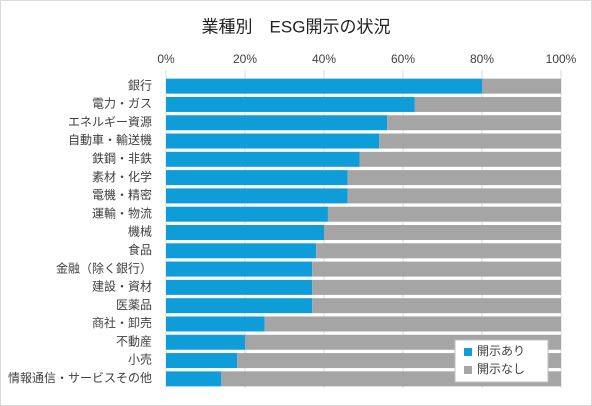 The height and width of the screenshot is (406, 592). I want to click on y-tick-label: 鉄鋼・非鉄, so click(122, 157).